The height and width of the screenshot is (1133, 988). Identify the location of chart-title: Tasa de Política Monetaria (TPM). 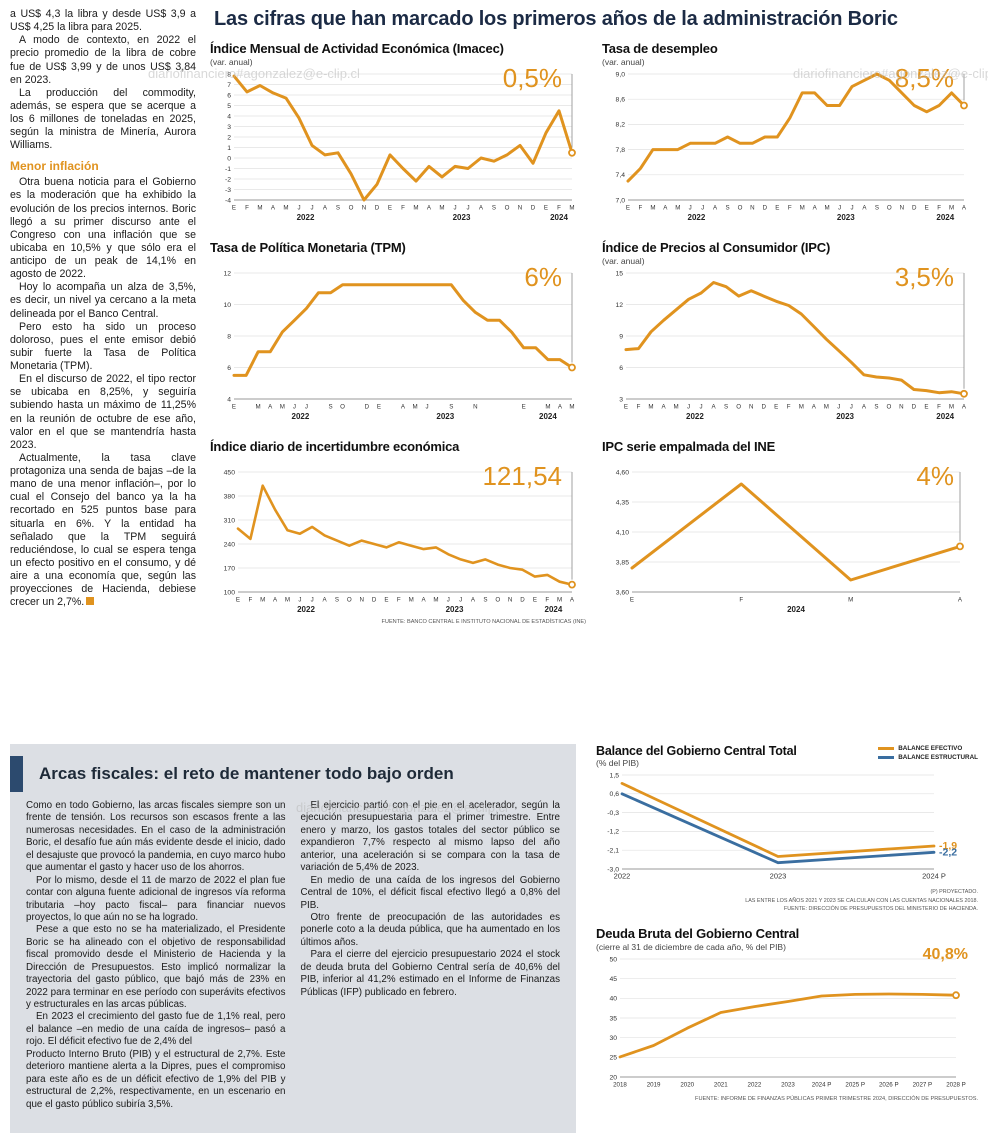
(308, 247).